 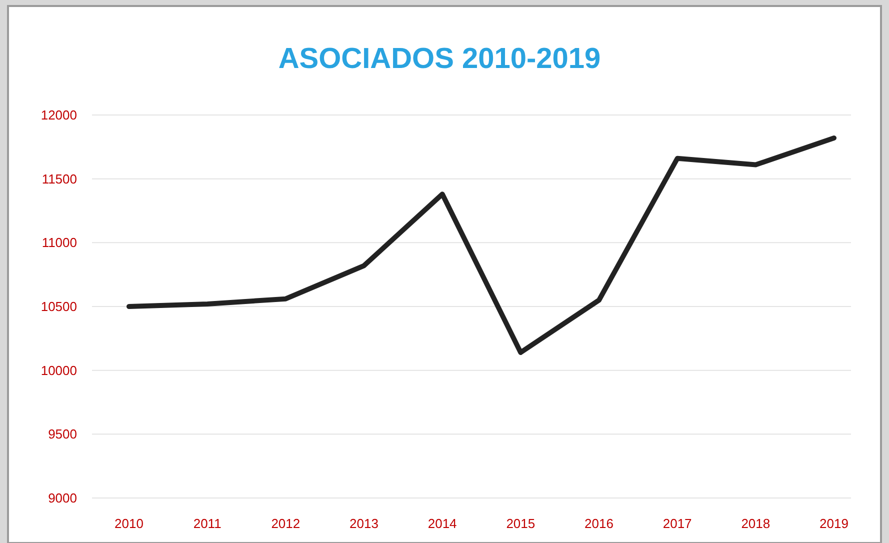 I want to click on x-tick-label: 2018, so click(x=755, y=523).